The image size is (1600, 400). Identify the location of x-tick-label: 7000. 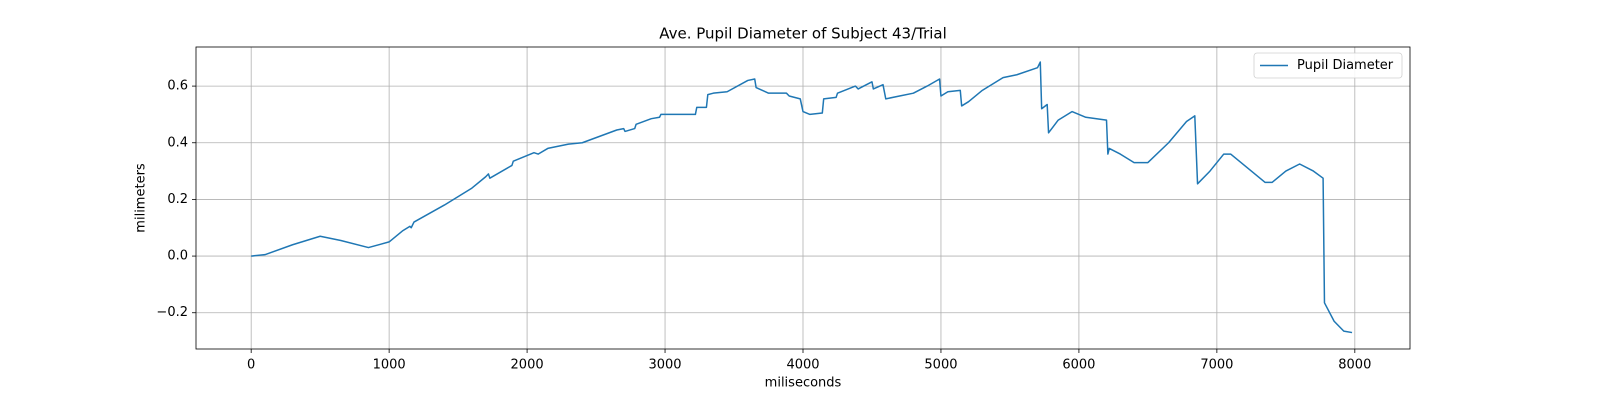
(1216, 365).